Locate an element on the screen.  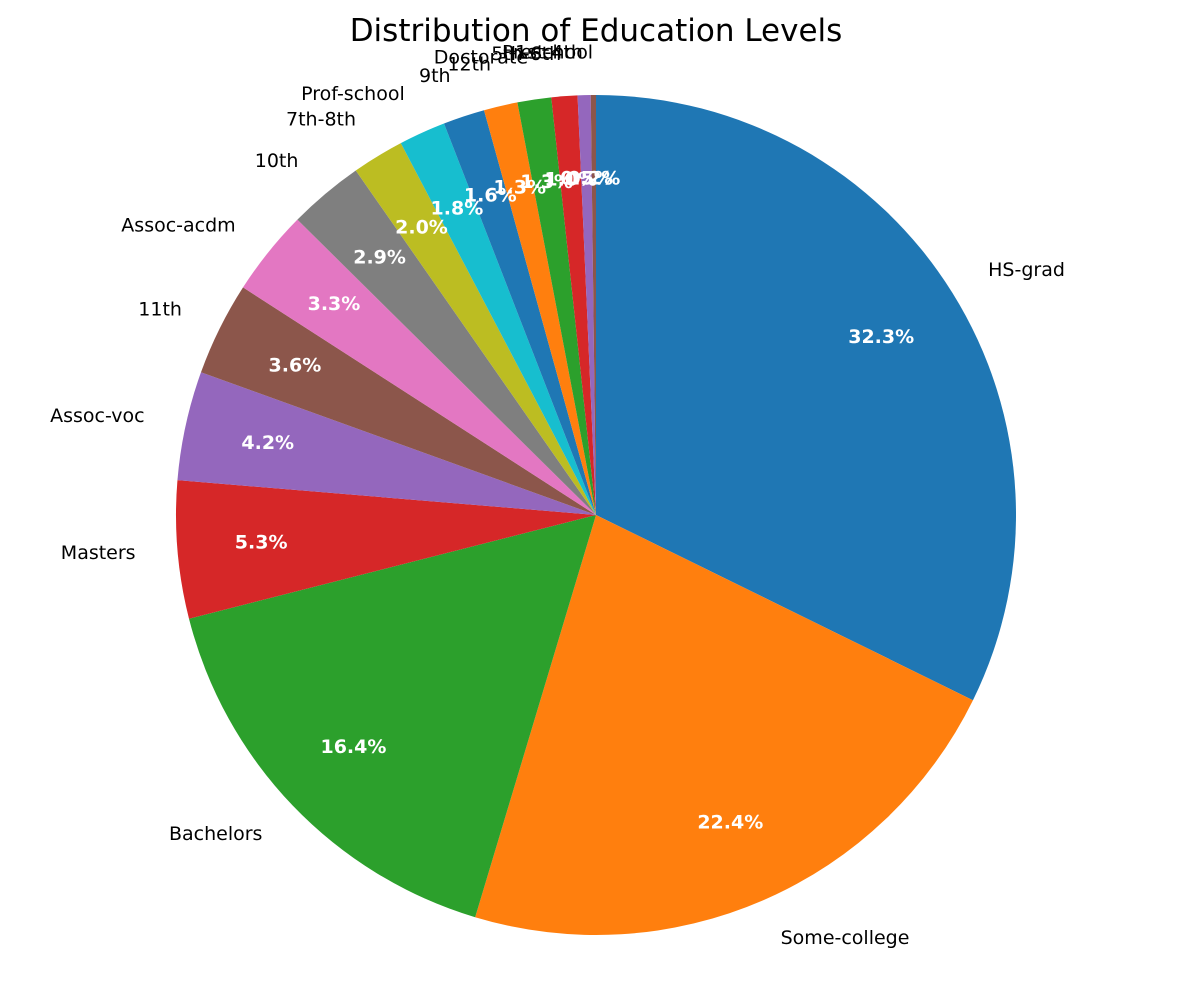
pie-slice-doctorate is located at coordinates (556, 306).